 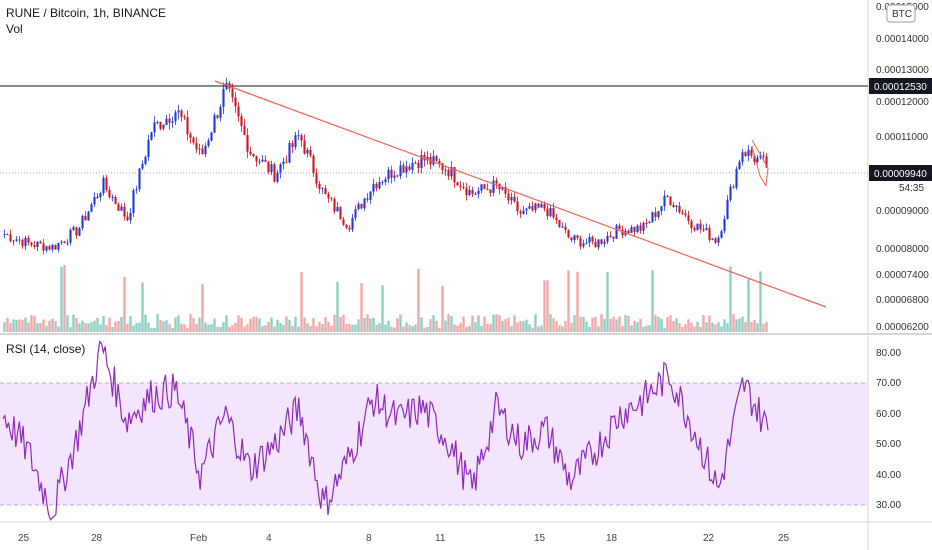 What do you see at coordinates (45, 349) in the screenshot?
I see `rsi-label: RSI (14, close)` at bounding box center [45, 349].